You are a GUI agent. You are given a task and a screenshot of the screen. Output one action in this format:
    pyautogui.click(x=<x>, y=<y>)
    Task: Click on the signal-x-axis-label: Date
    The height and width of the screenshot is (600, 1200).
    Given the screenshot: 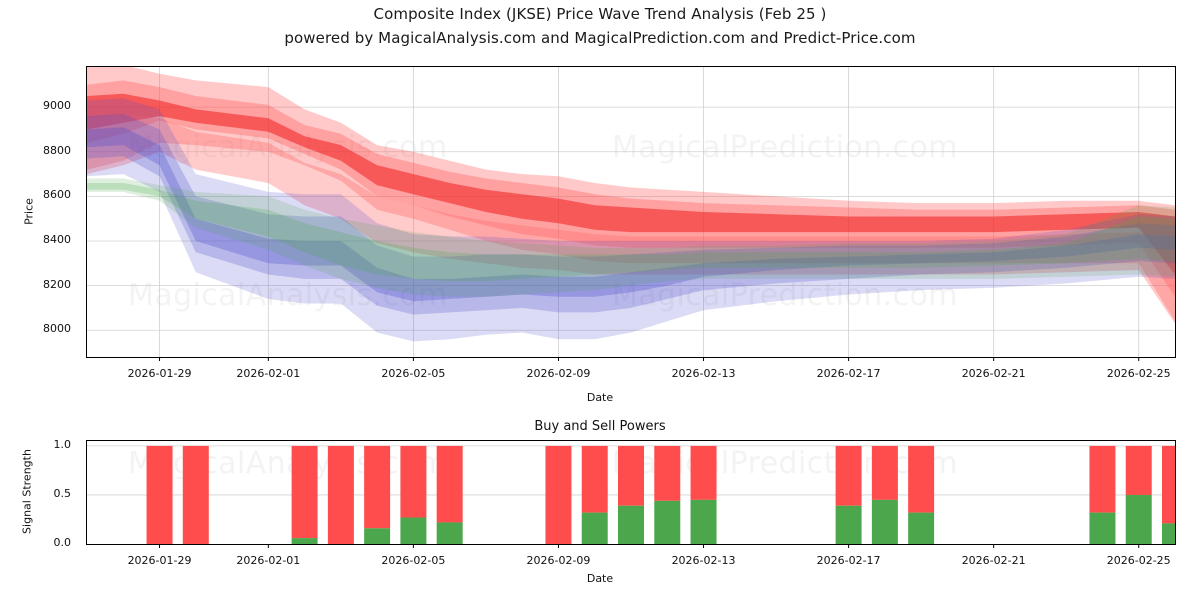 What is the action you would take?
    pyautogui.click(x=600, y=578)
    